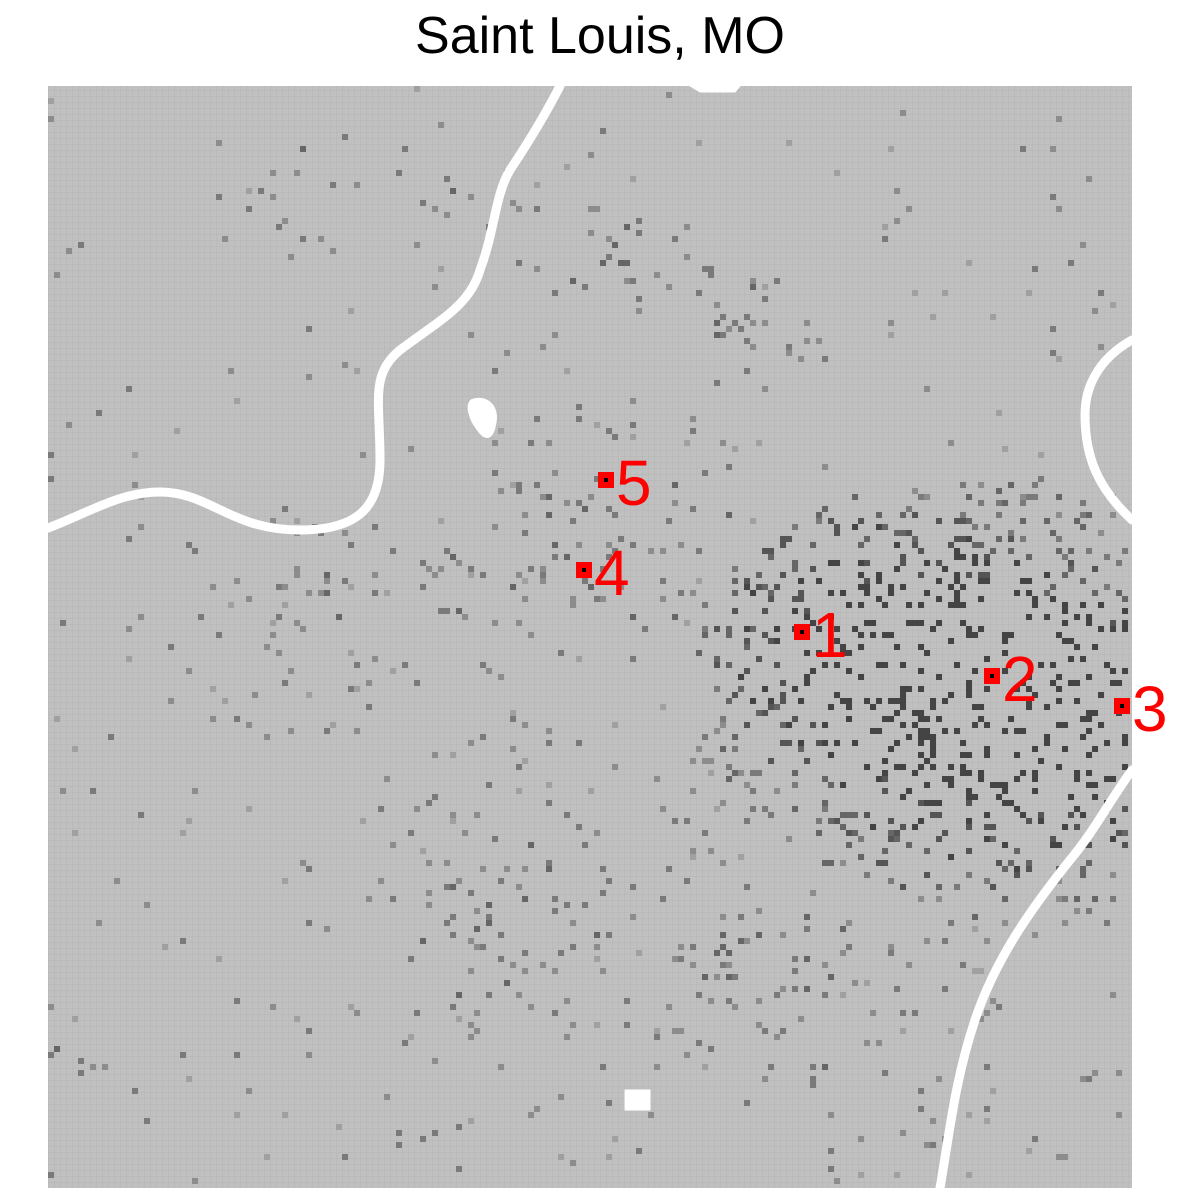 This screenshot has width=1200, height=1200. I want to click on mississippi-river-north, so click(1106, 430).